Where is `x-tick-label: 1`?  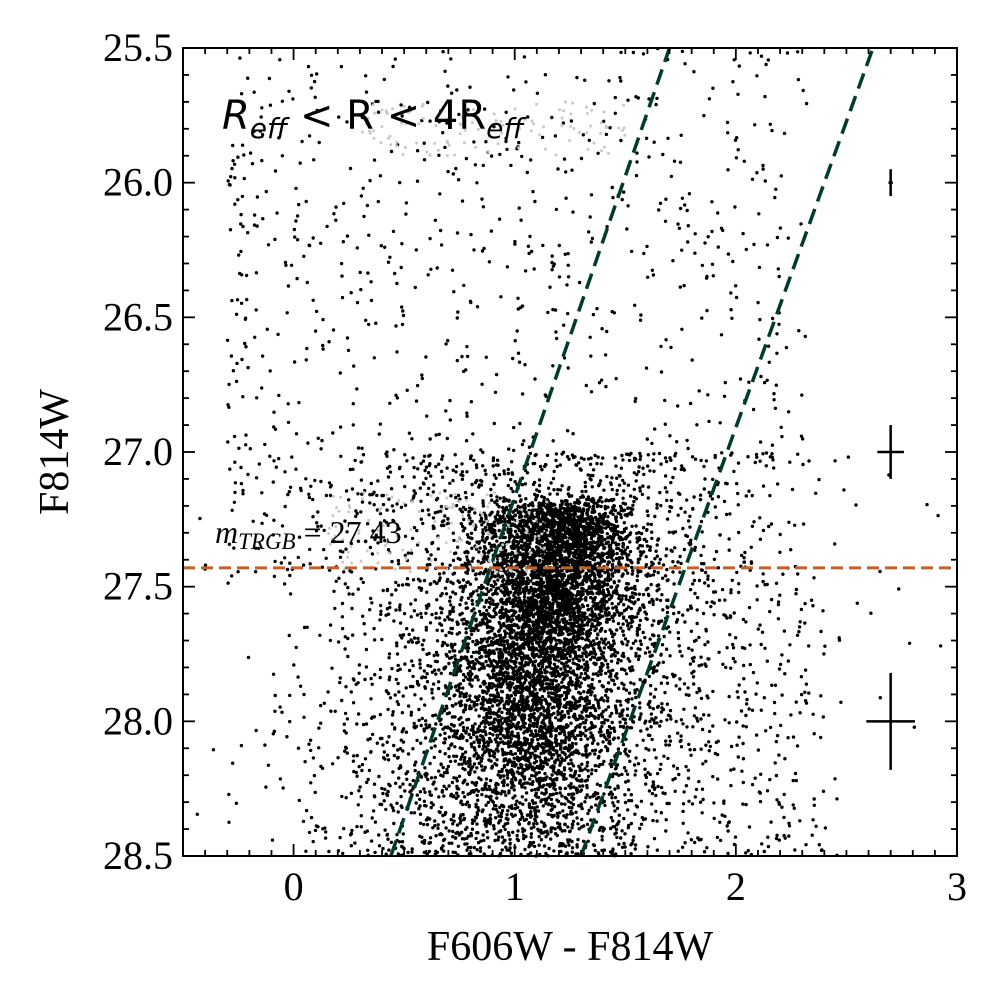 x-tick-label: 1 is located at coordinates (515, 886).